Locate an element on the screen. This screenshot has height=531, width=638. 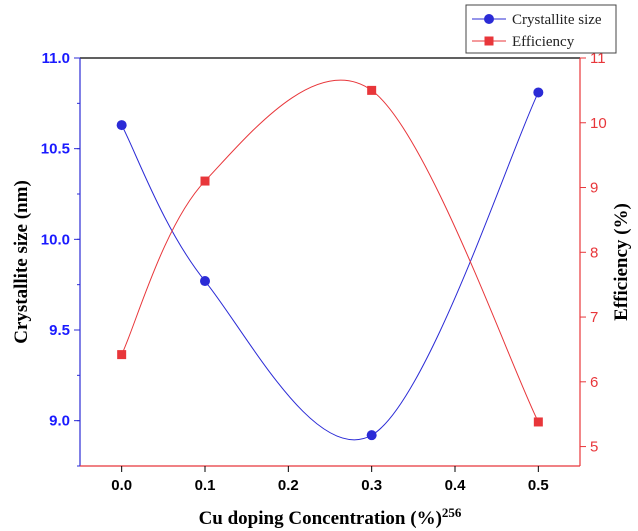
x-axis-title-text: Cu doping Concentration (%) is located at coordinates (320, 518).